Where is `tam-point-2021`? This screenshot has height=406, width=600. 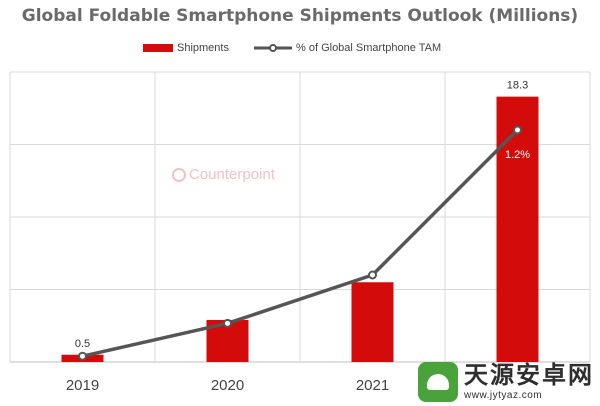
tam-point-2021 is located at coordinates (372, 275).